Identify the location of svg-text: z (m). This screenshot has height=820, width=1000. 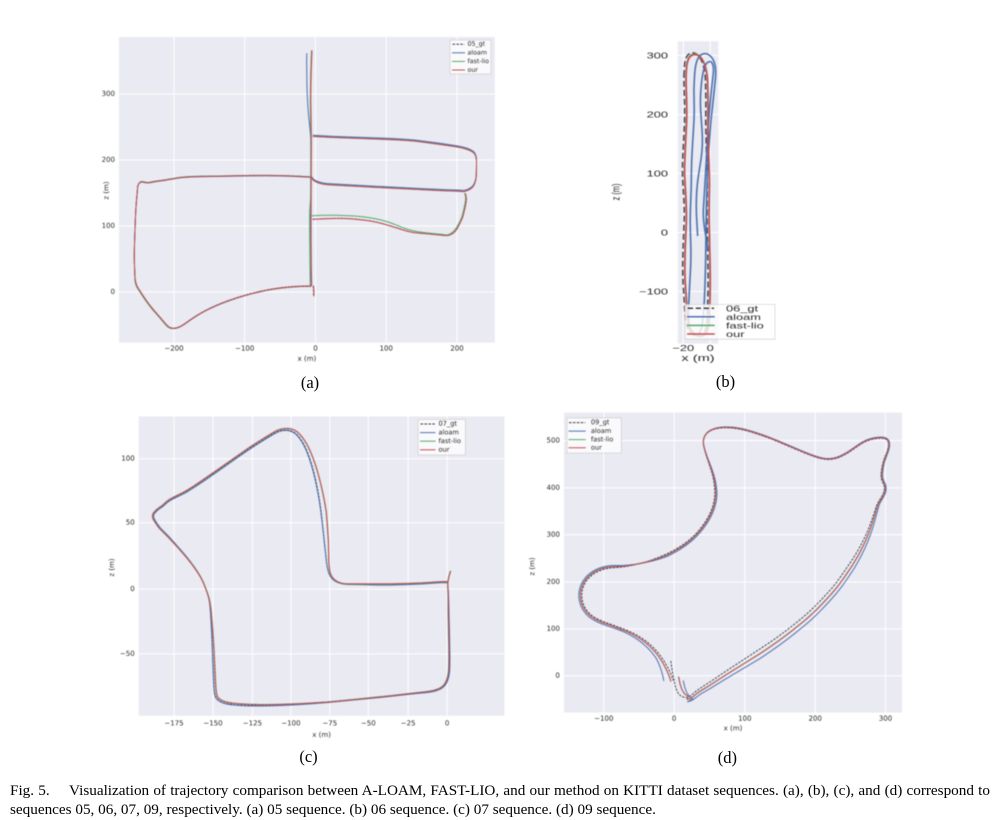
(616, 192).